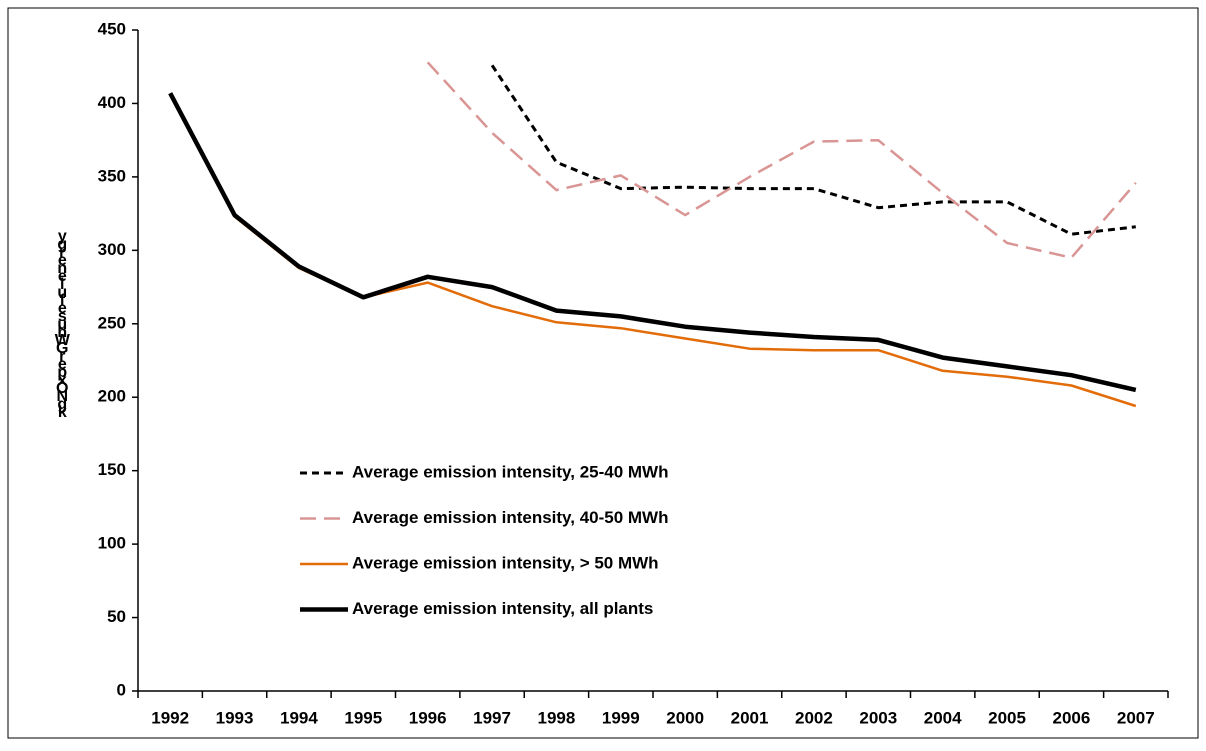 The width and height of the screenshot is (1206, 751). I want to click on x-tick-label: 2006, so click(1072, 717).